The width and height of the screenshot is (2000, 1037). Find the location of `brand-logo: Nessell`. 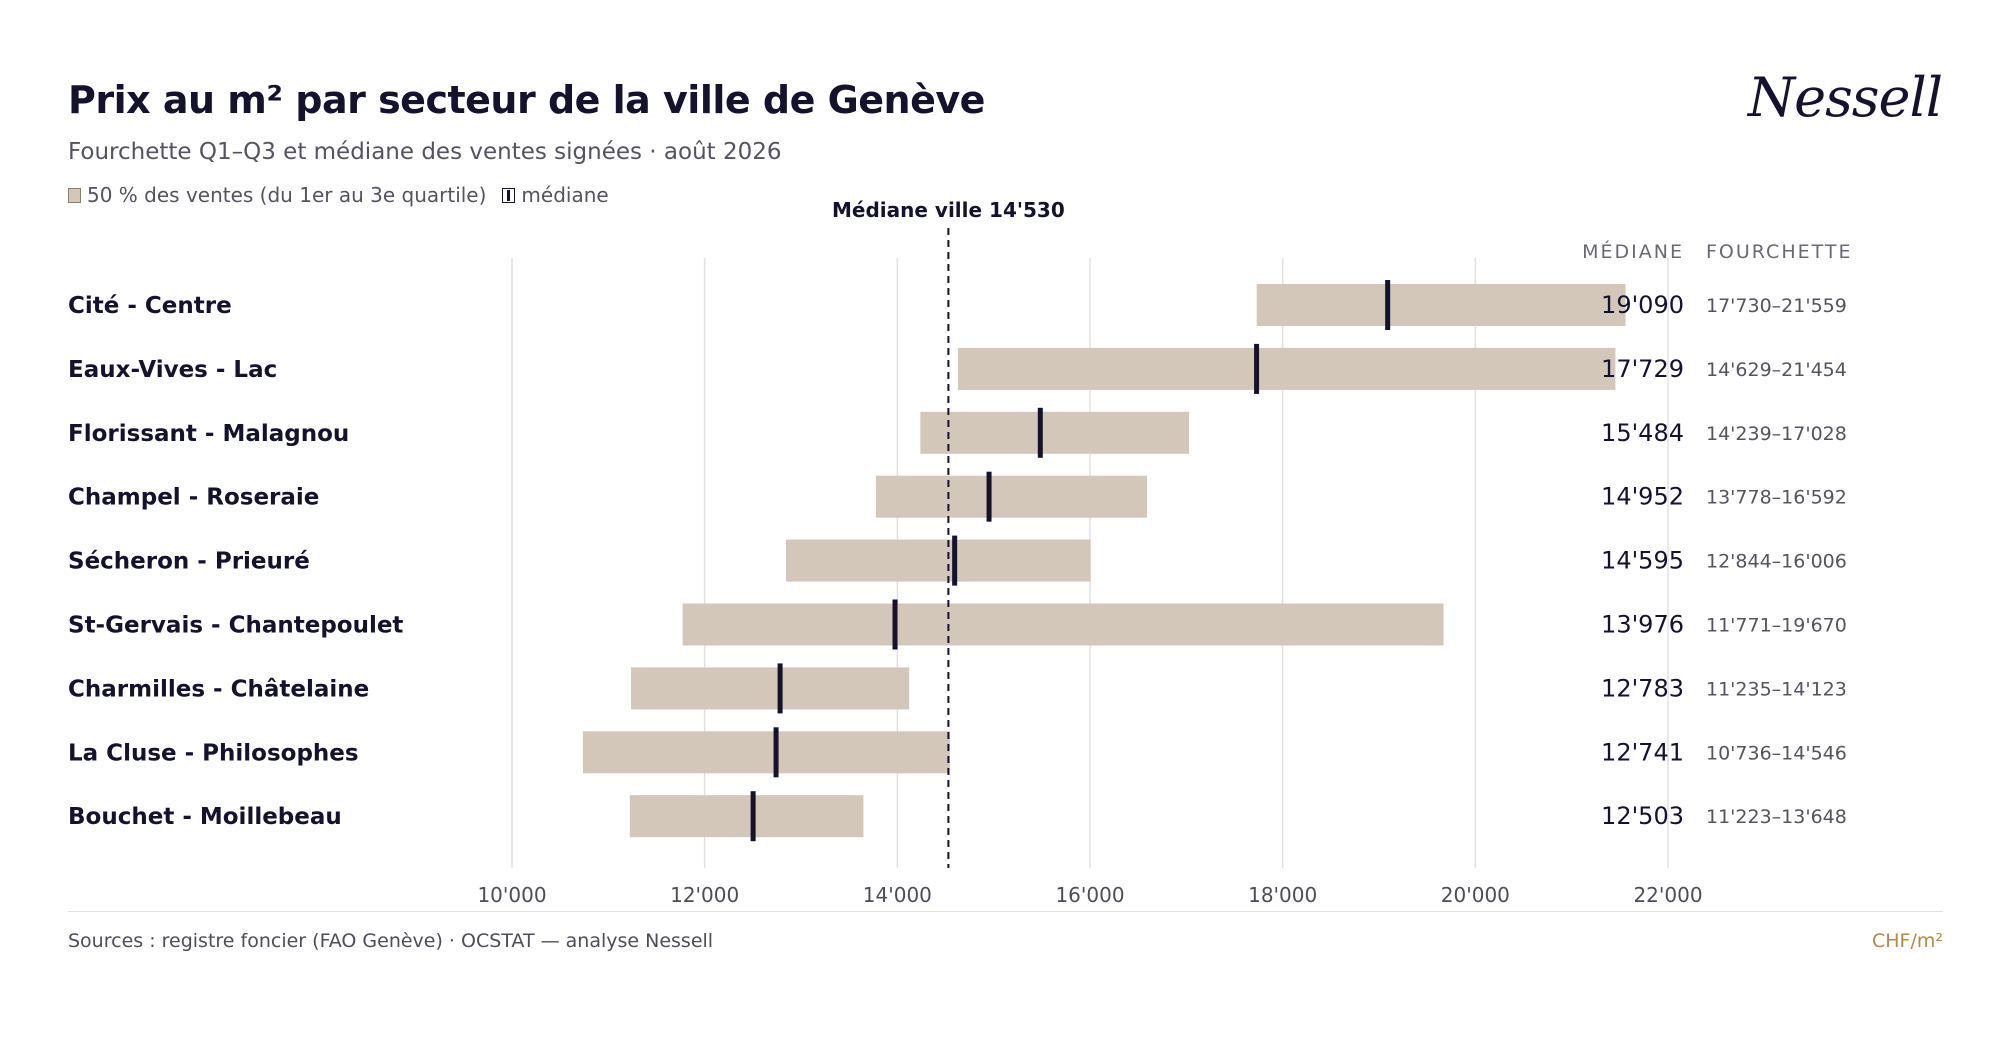

brand-logo: Nessell is located at coordinates (1845, 97).